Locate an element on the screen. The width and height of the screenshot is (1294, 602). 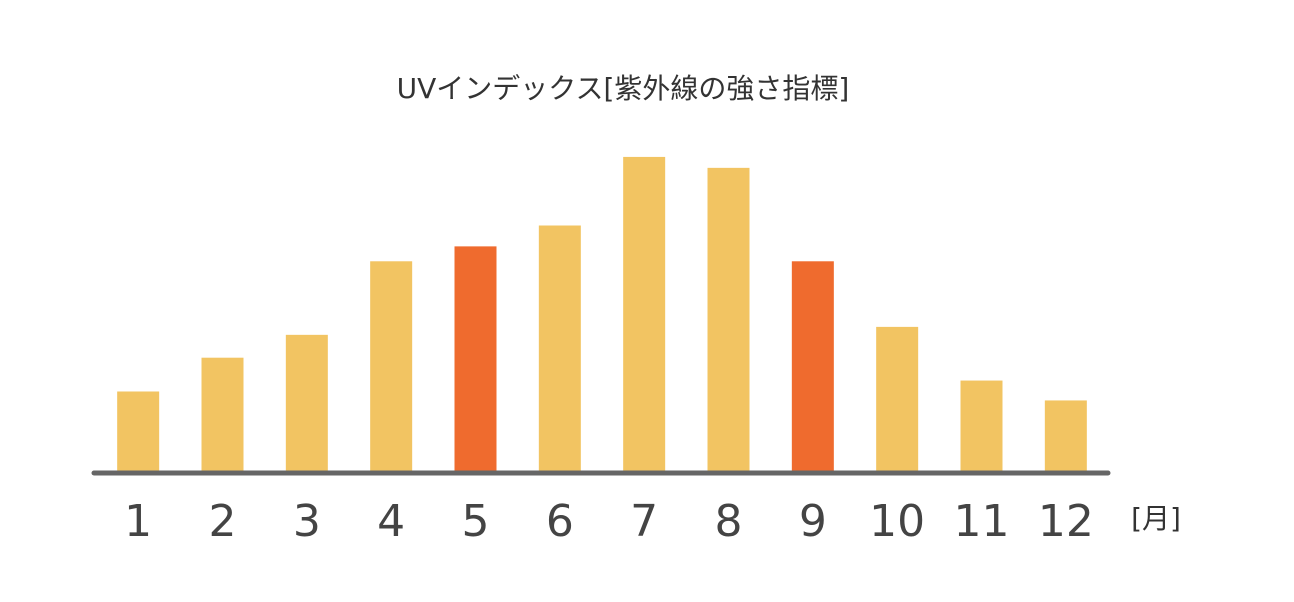
x-tick-label: 4 is located at coordinates (391, 521).